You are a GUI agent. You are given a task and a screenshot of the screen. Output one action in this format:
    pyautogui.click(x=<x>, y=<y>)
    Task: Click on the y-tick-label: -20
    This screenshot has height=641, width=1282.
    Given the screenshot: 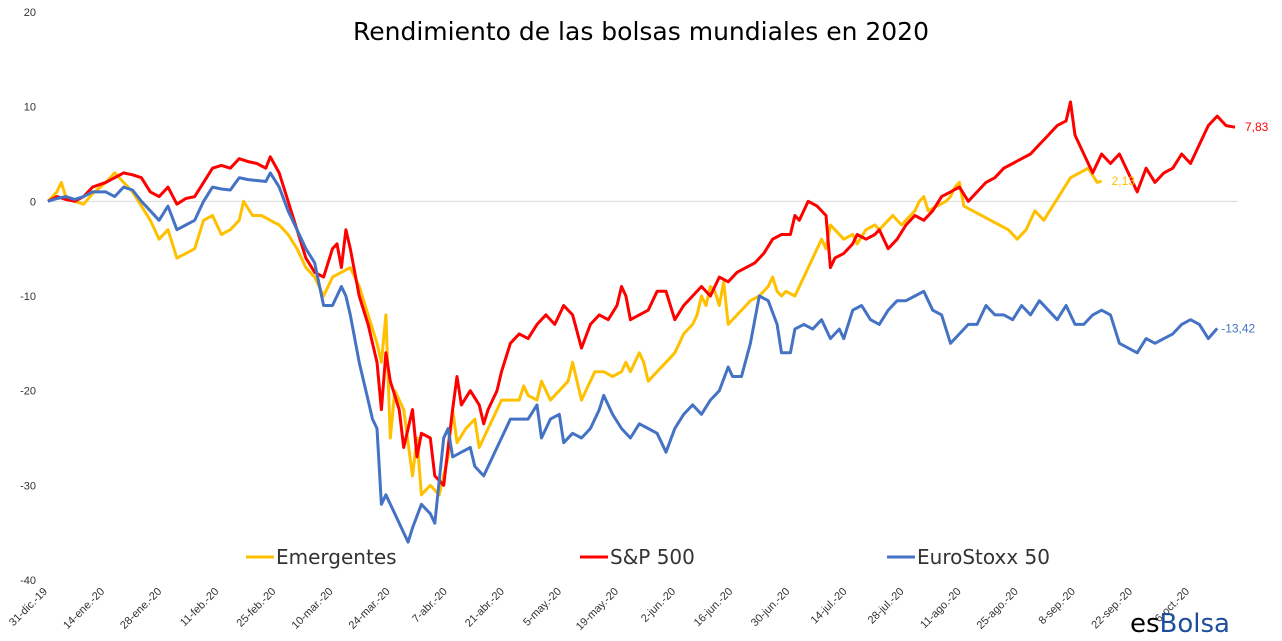 What is the action you would take?
    pyautogui.click(x=28, y=392)
    